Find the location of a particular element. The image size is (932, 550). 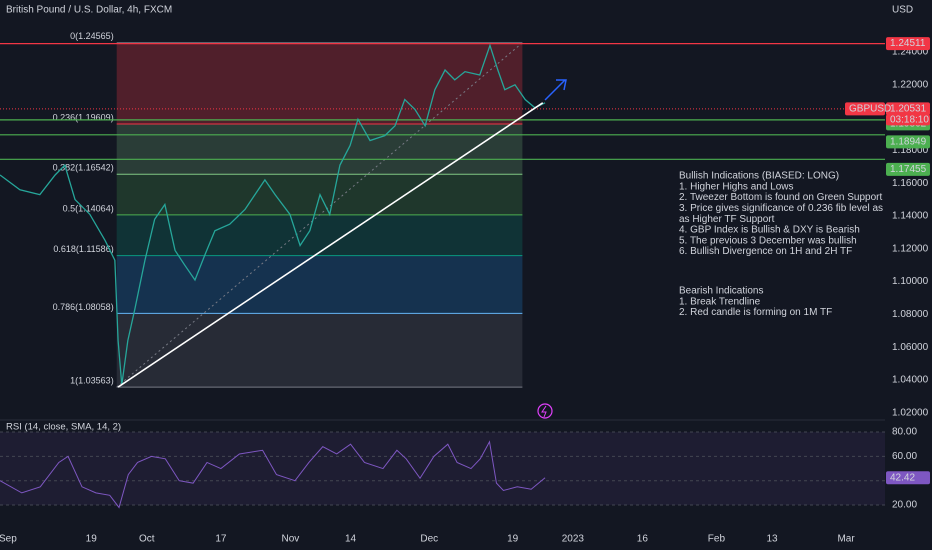

rsi-band is located at coordinates (442, 469).